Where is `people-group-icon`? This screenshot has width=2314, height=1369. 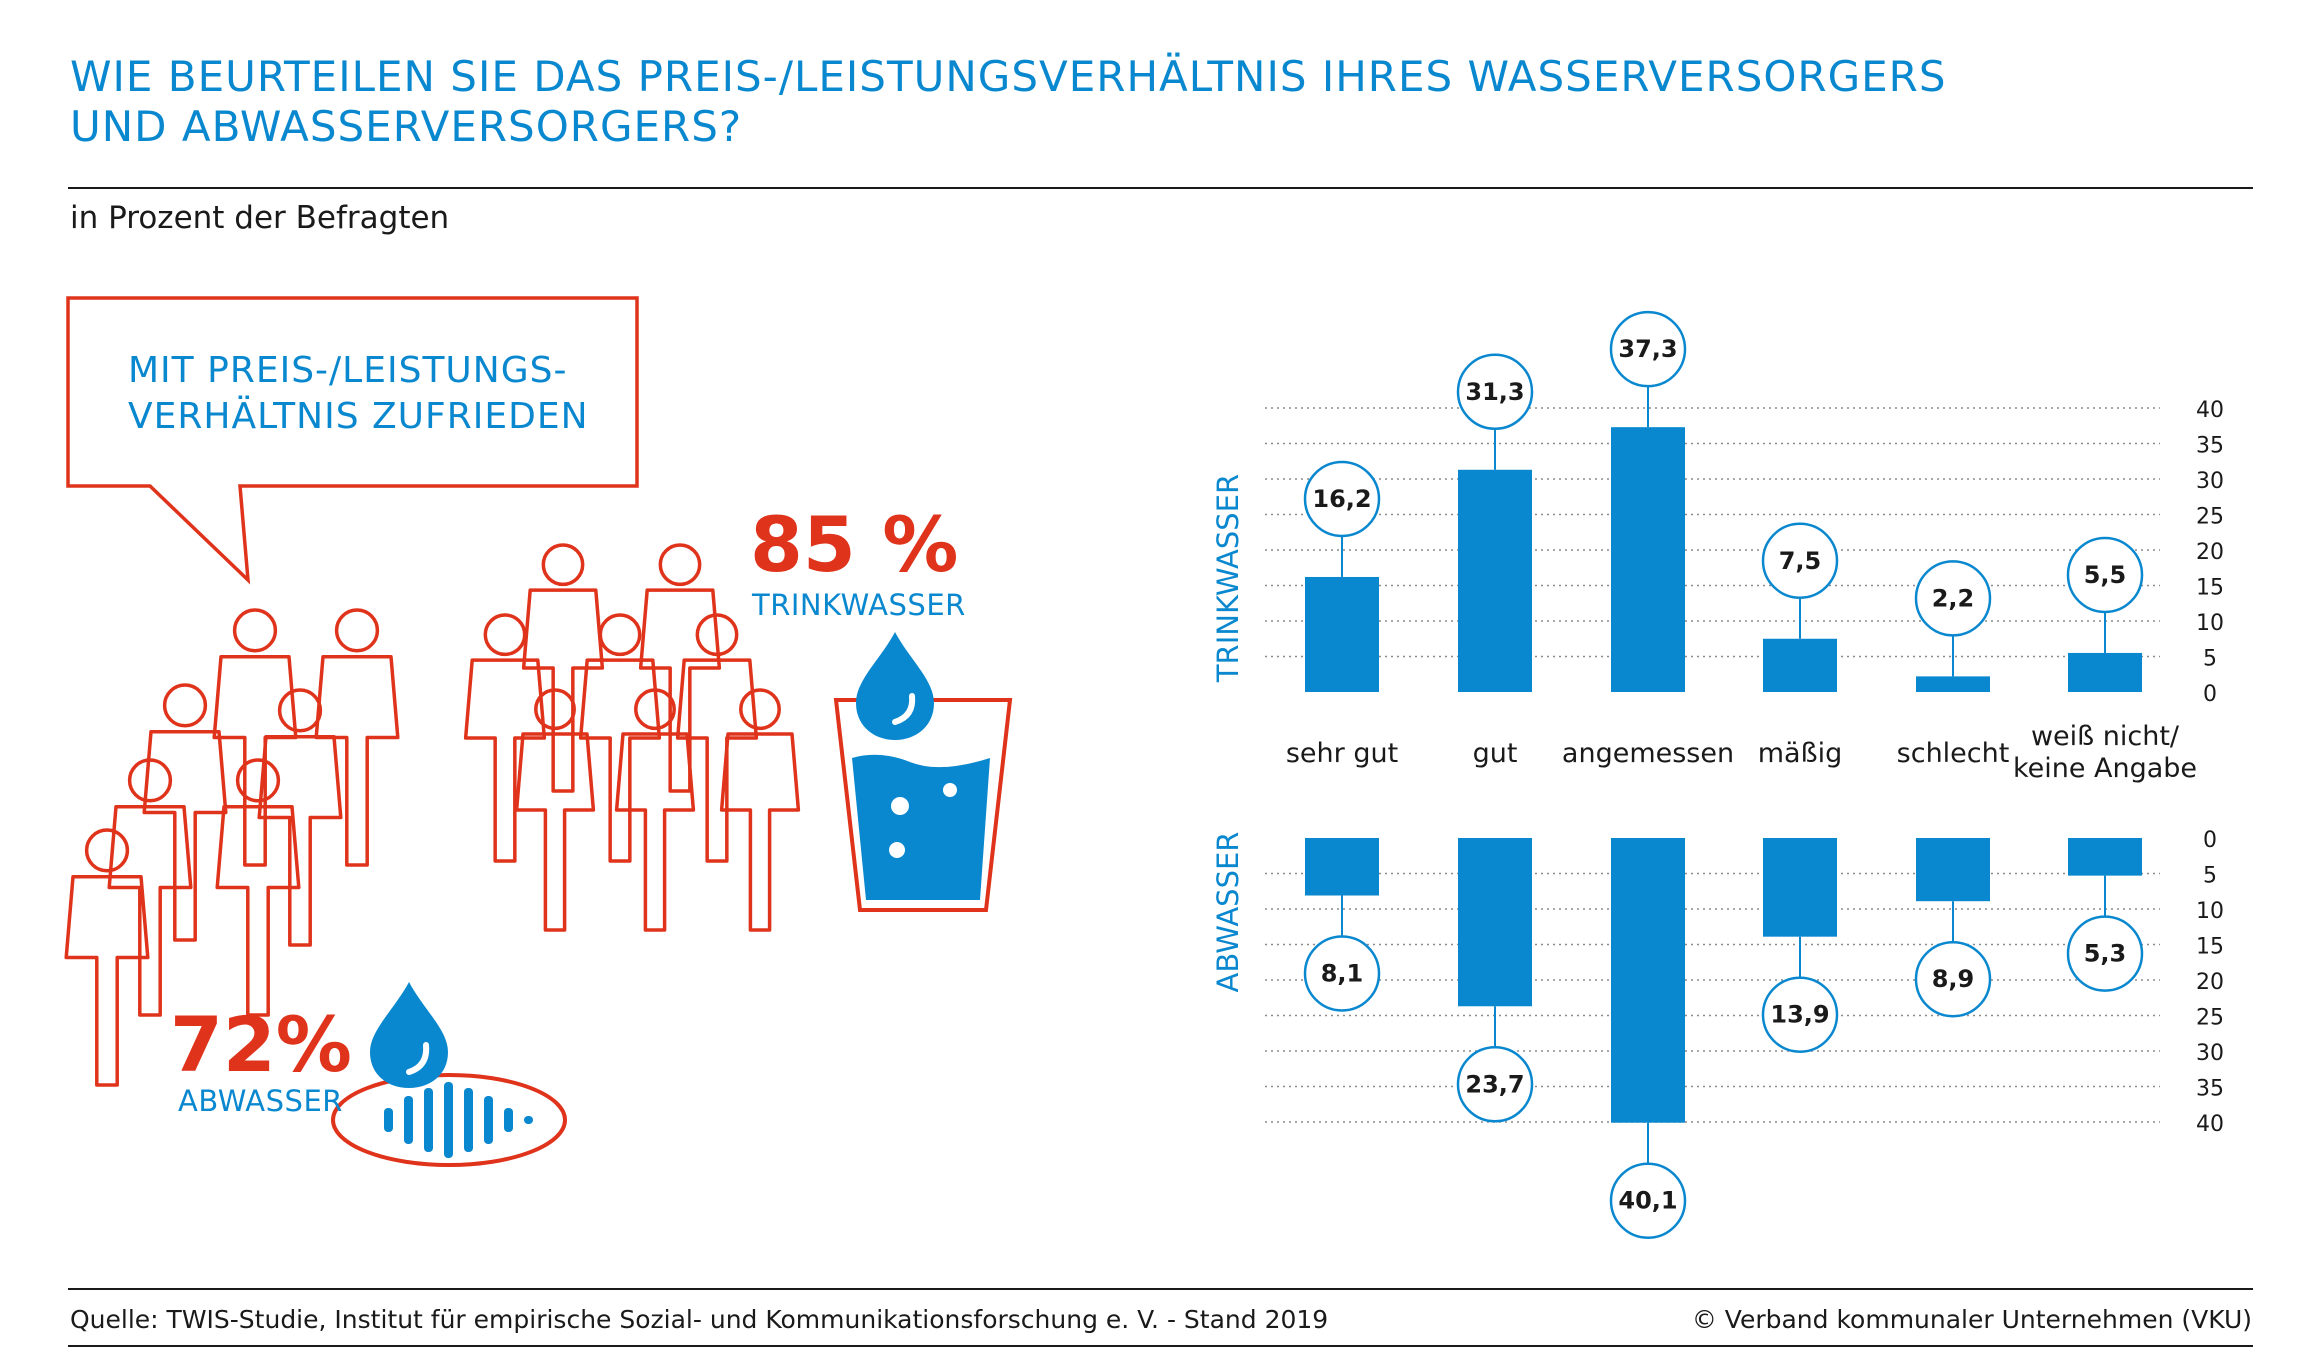 people-group-icon is located at coordinates (432, 815).